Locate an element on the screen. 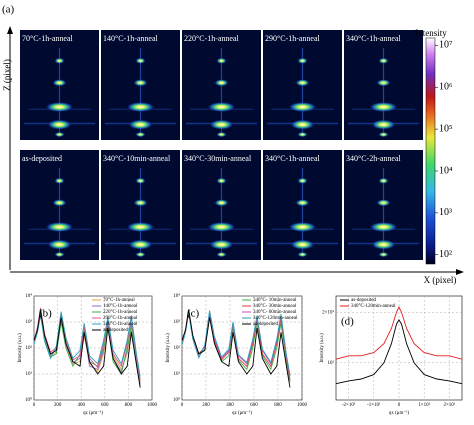 The height and width of the screenshot is (425, 474). legend-label: 340°C-1h-anneal is located at coordinates (120, 324).